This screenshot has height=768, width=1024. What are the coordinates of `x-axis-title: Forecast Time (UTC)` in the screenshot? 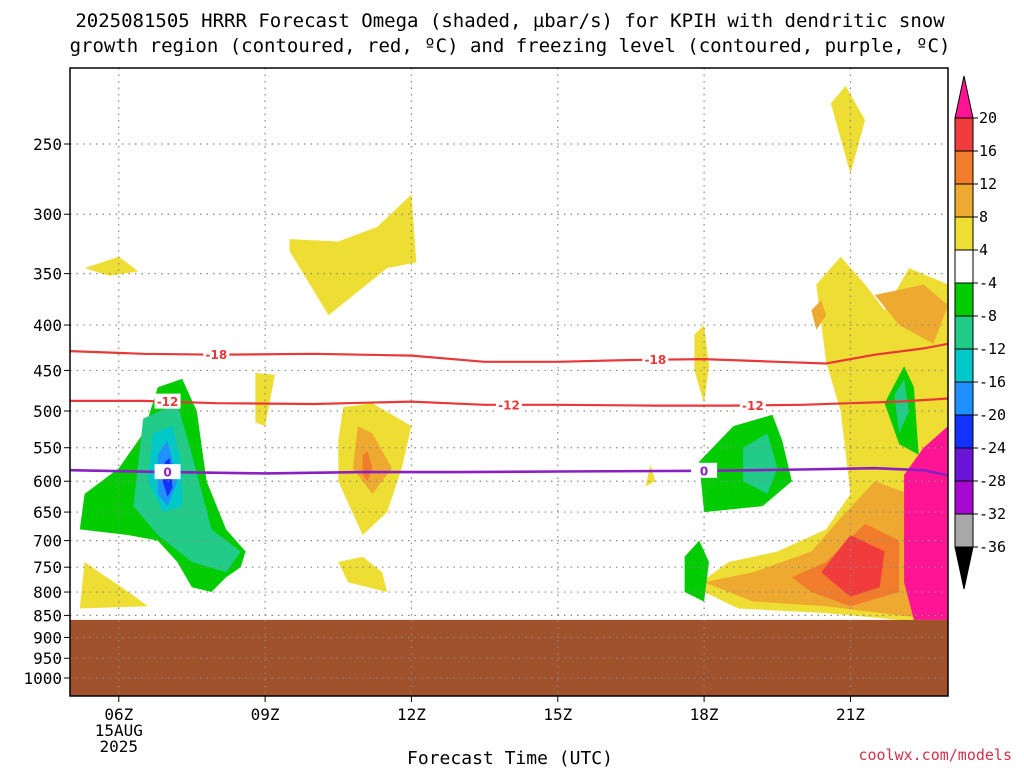 It's located at (510, 758).